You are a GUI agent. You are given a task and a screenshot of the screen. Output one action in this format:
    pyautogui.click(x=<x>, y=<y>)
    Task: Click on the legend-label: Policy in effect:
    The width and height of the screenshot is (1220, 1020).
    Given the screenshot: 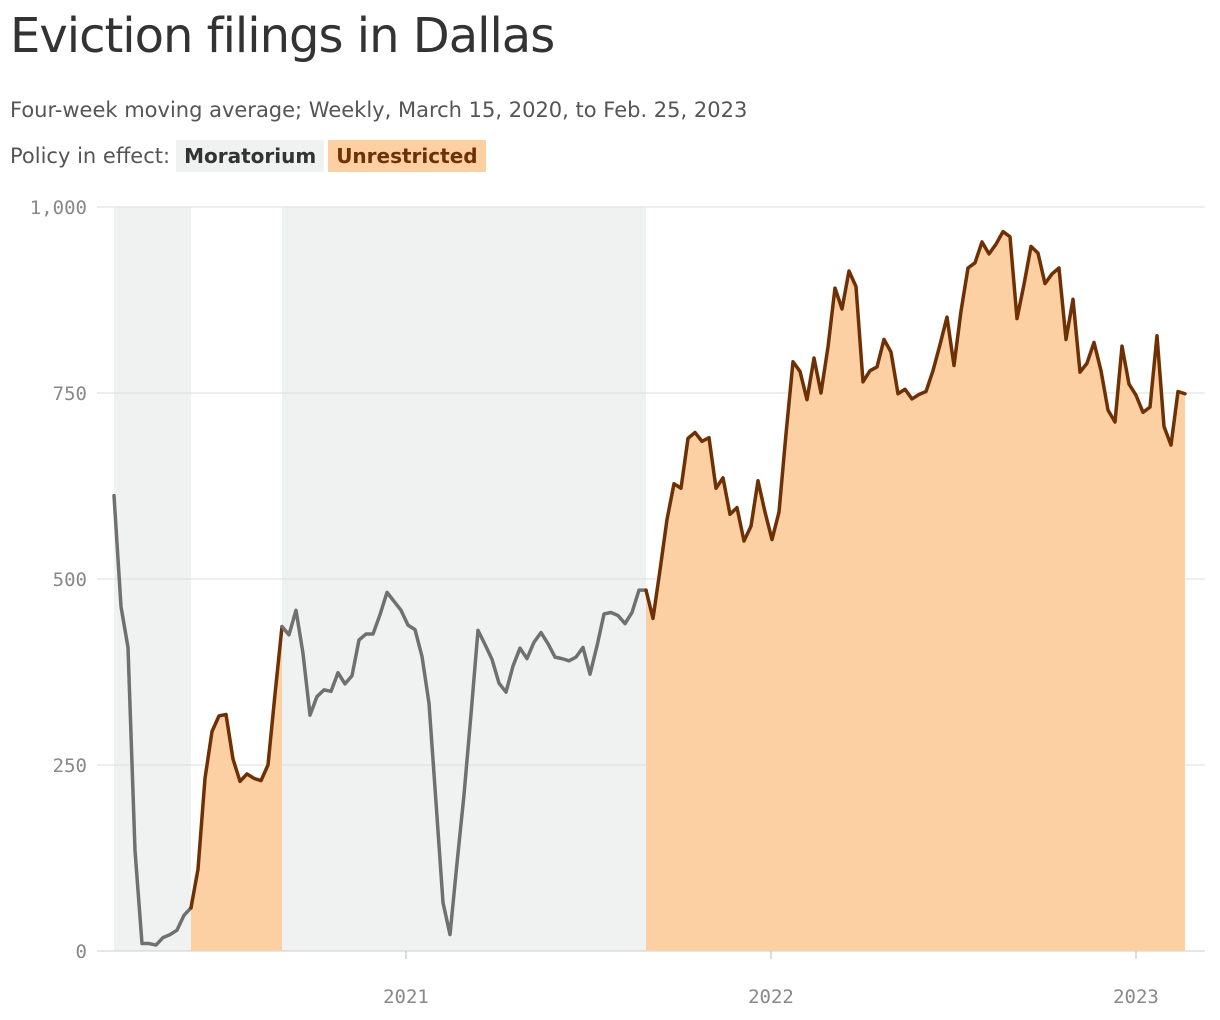 What is the action you would take?
    pyautogui.click(x=90, y=156)
    